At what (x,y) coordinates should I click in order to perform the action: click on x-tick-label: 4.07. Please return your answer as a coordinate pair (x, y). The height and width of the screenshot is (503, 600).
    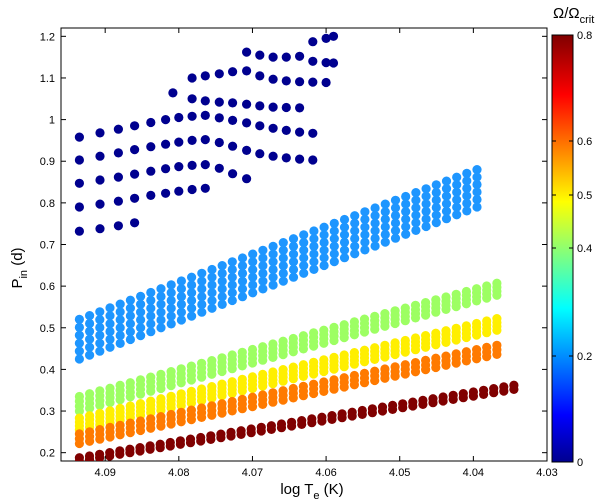
    Looking at the image, I should click on (252, 473).